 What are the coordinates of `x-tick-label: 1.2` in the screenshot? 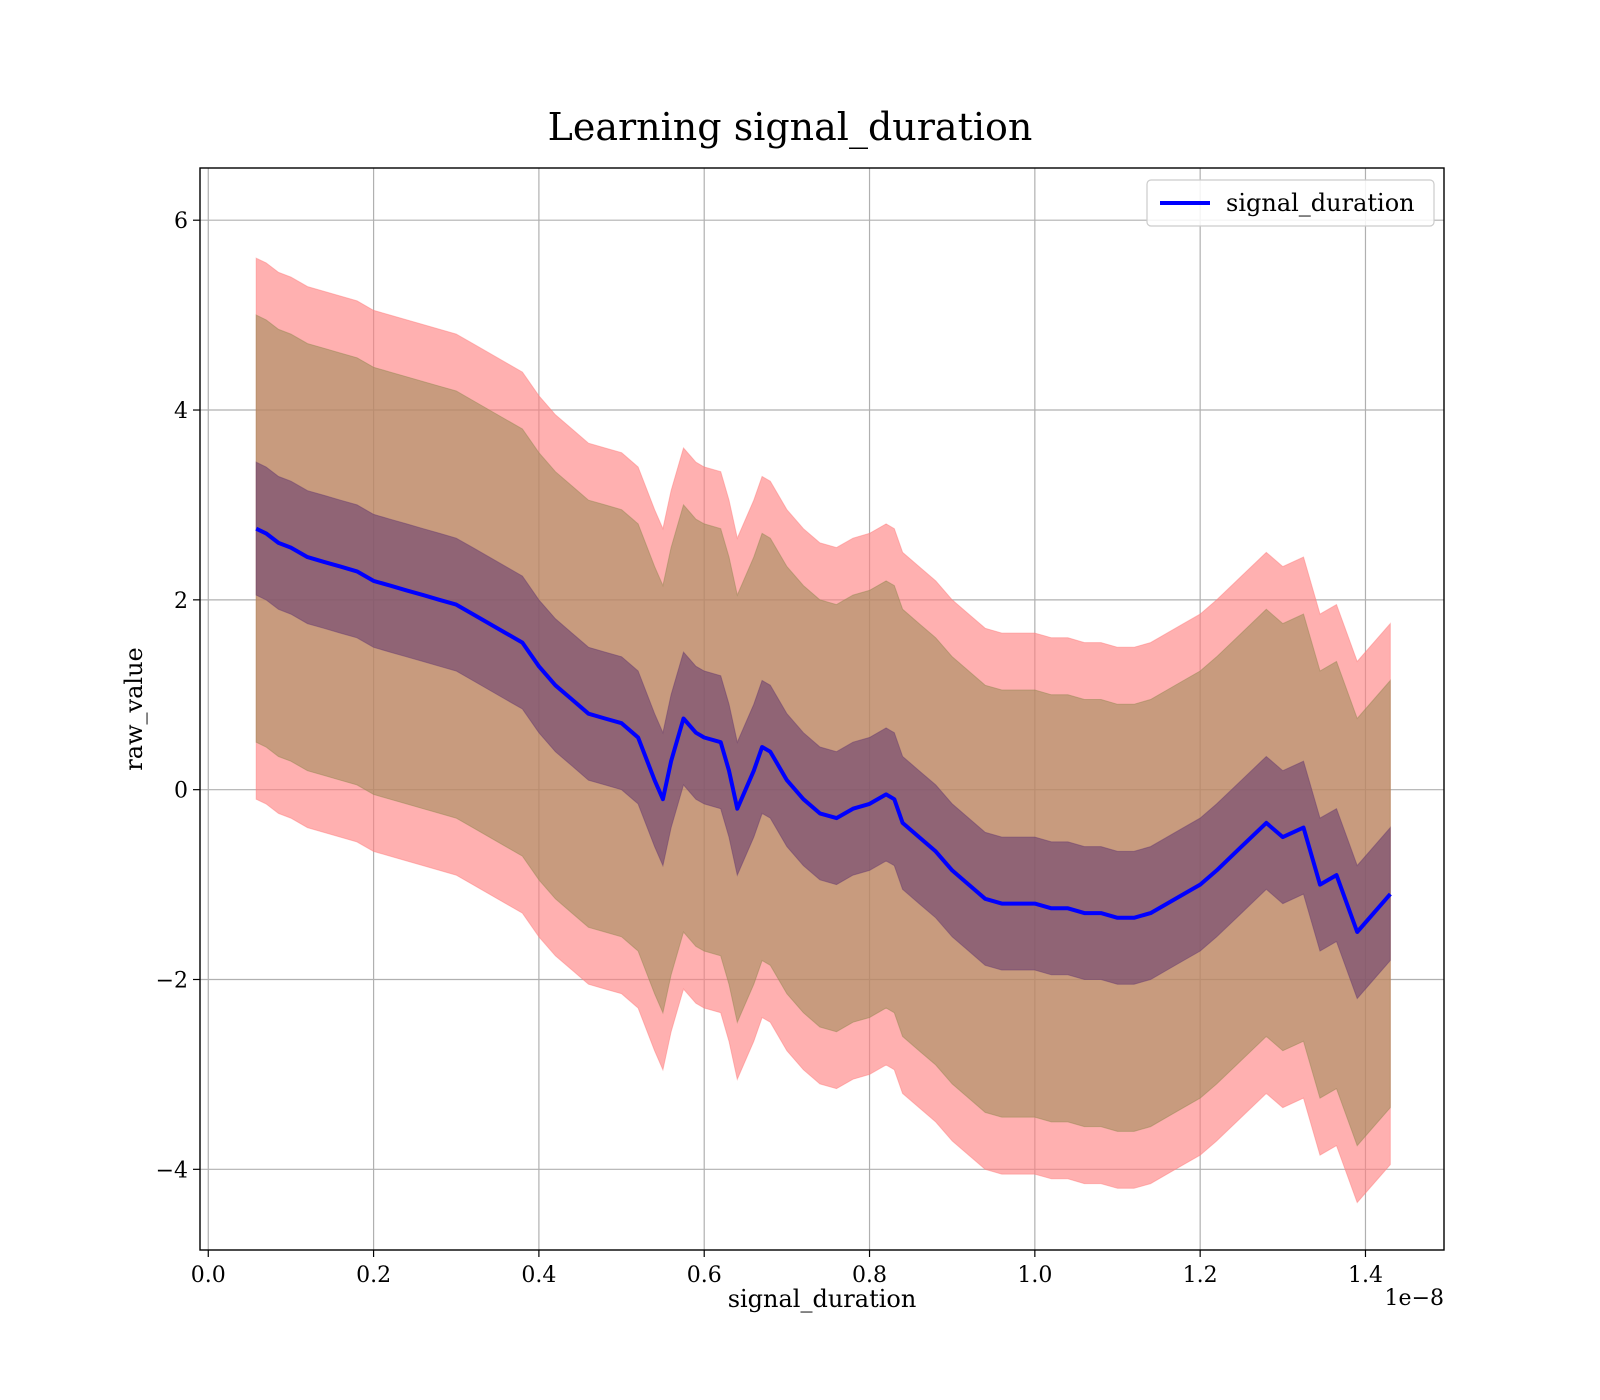 It's located at (1200, 1275).